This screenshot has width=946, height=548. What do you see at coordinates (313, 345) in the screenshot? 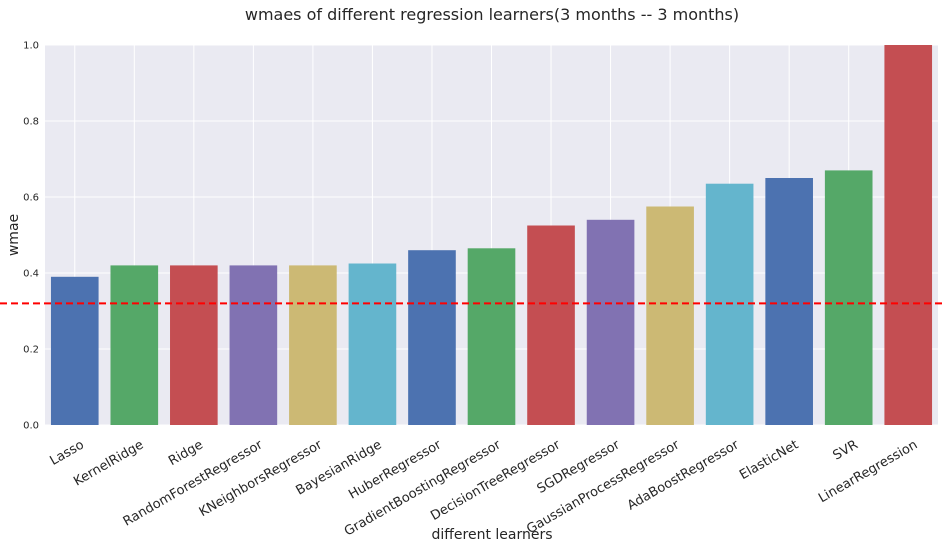
I see `bar-KNeighborsRegressor` at bounding box center [313, 345].